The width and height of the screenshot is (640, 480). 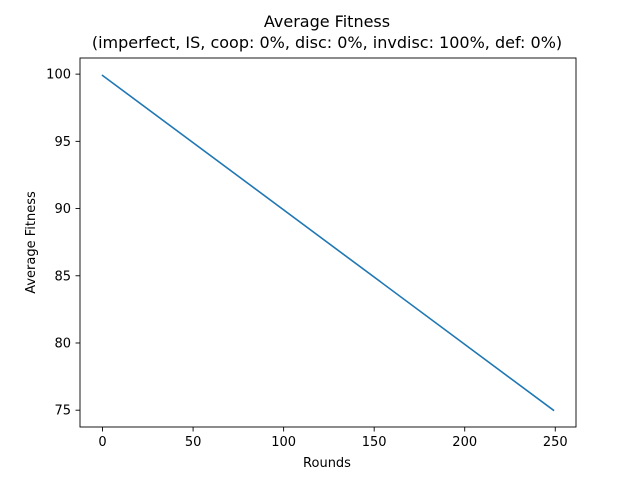 What do you see at coordinates (62, 276) in the screenshot?
I see `y-tick-label: 85` at bounding box center [62, 276].